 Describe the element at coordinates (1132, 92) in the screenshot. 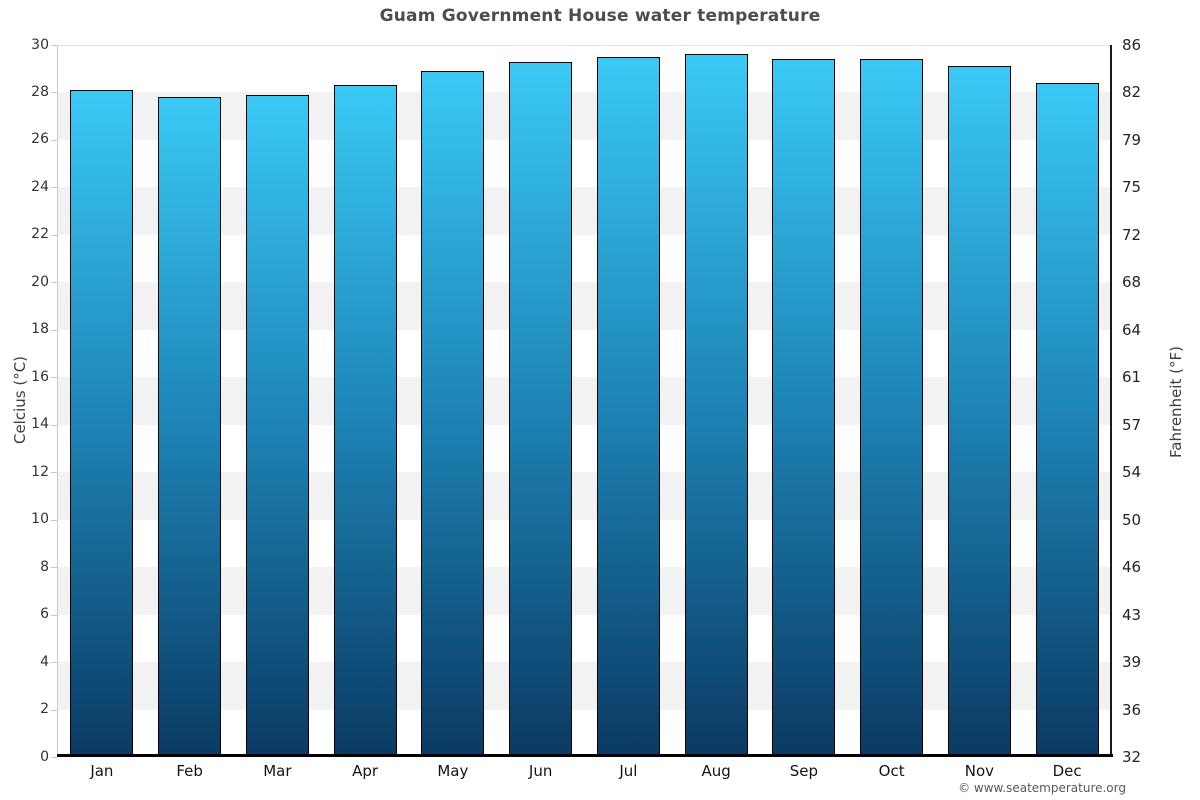

I see `fahrenheit-tick-82: 82` at that location.